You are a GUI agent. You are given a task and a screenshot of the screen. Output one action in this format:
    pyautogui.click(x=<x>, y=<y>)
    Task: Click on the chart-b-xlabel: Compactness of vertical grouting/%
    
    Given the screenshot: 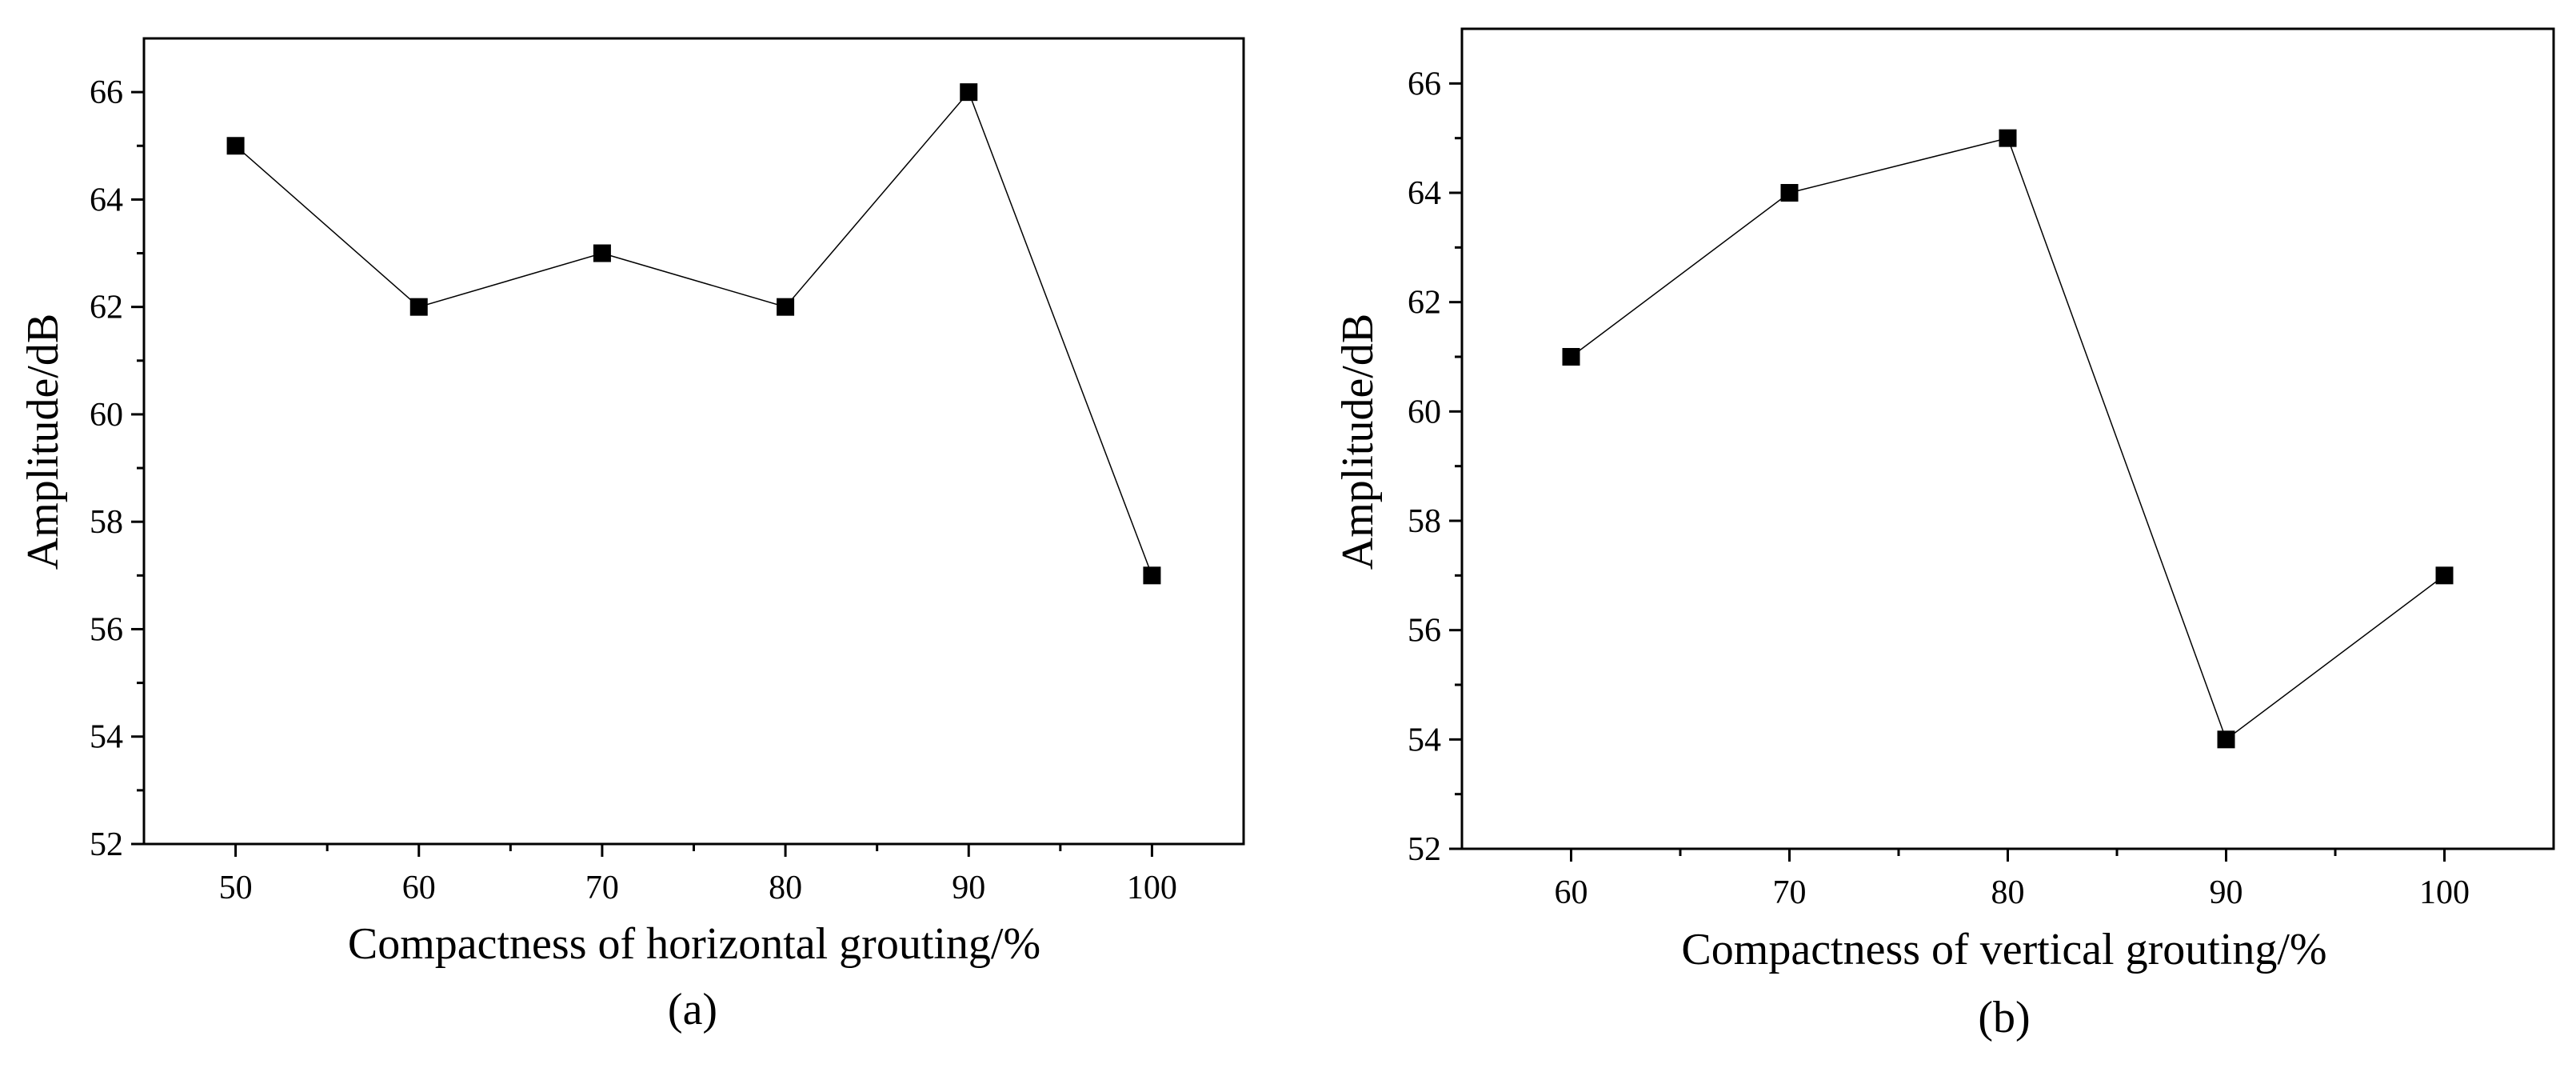 What is the action you would take?
    pyautogui.click(x=2004, y=949)
    